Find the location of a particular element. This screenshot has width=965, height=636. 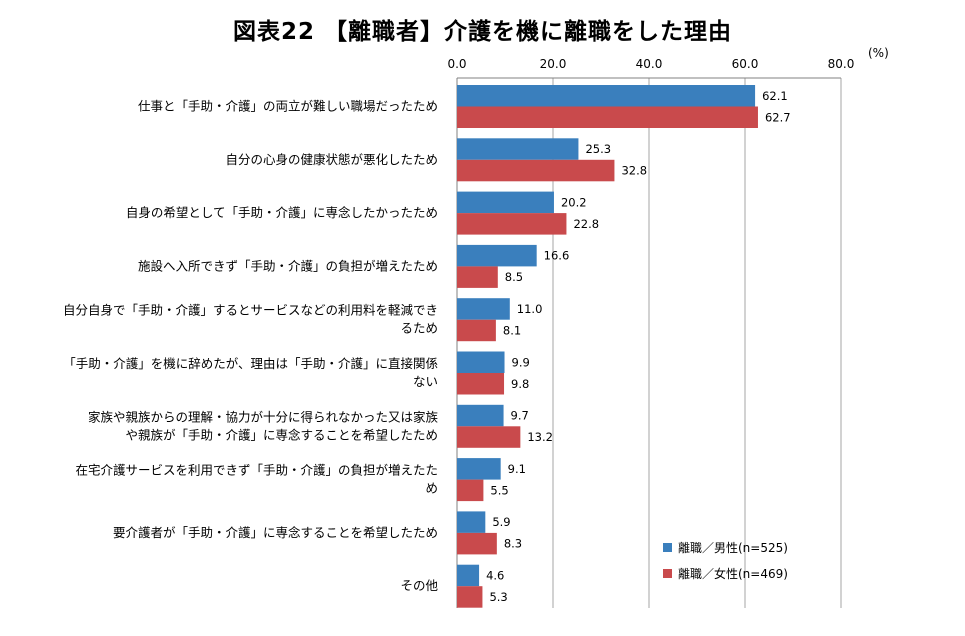

x-tick-label: 80.0 is located at coordinates (841, 64).